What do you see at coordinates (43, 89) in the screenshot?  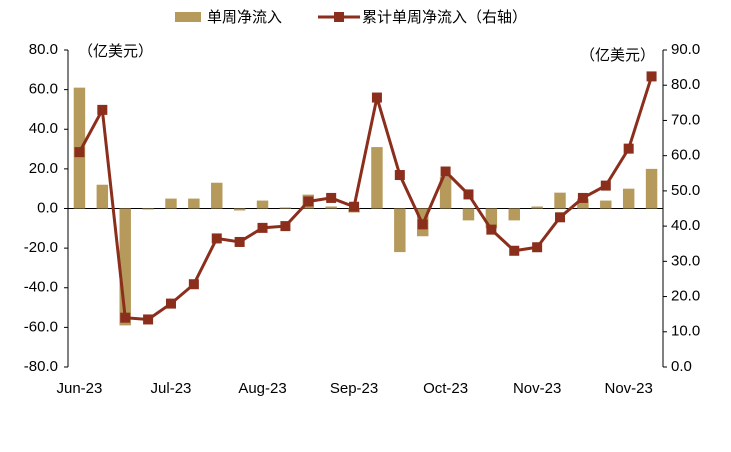 I see `y-tick-label: 60.0` at bounding box center [43, 89].